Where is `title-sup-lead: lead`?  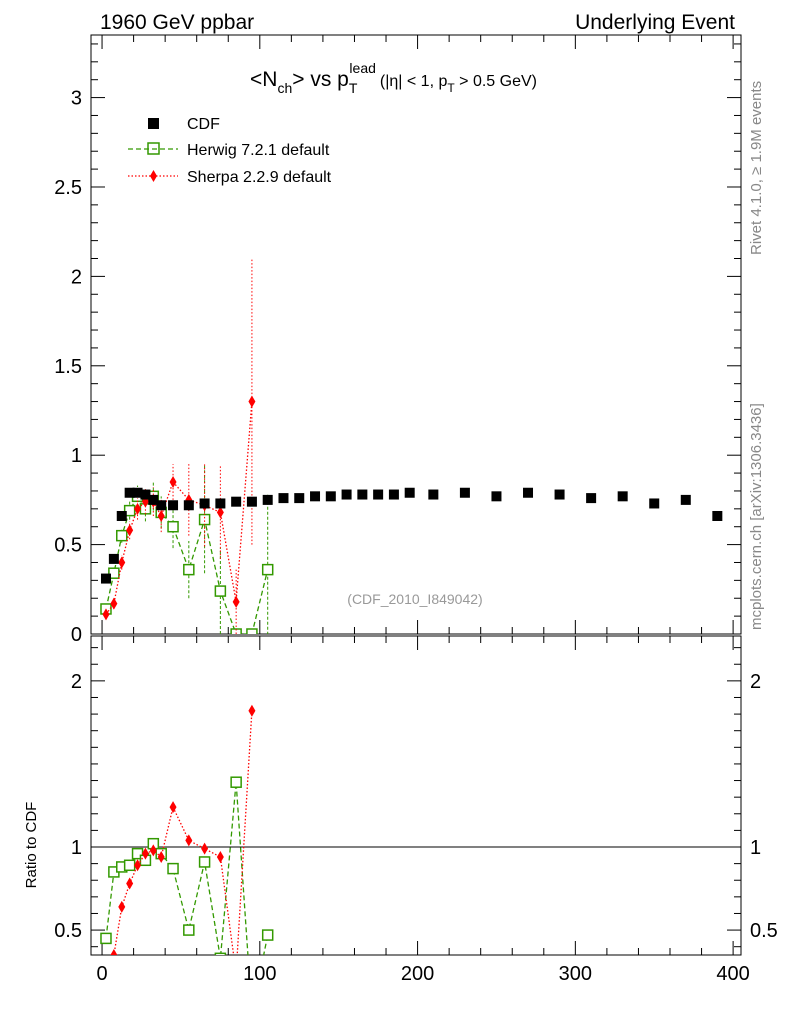
title-sup-lead: lead is located at coordinates (362, 68).